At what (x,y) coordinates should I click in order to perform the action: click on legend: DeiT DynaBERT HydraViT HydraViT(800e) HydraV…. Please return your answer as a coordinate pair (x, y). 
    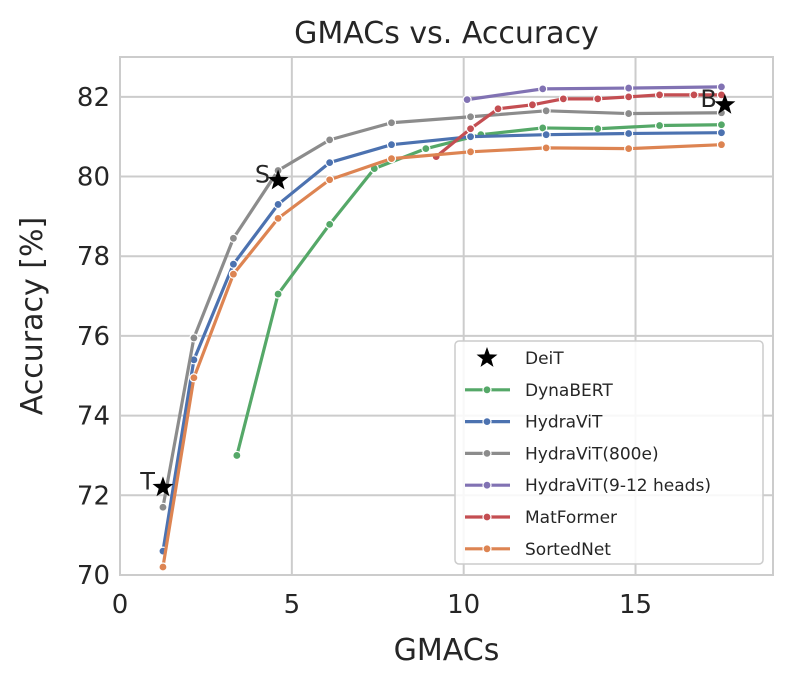
    Looking at the image, I should click on (609, 452).